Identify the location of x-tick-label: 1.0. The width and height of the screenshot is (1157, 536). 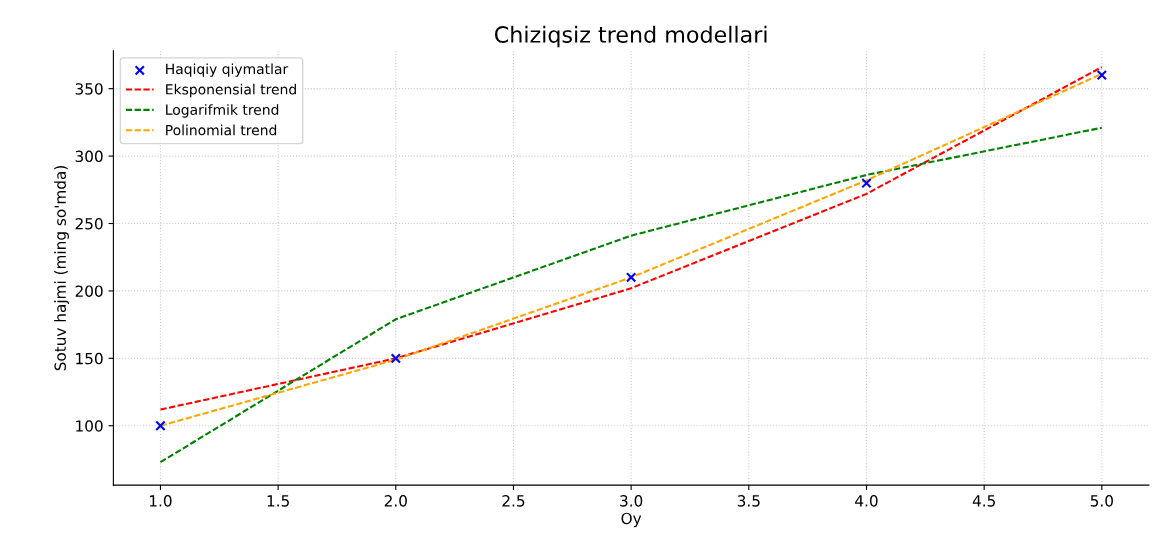
(160, 501).